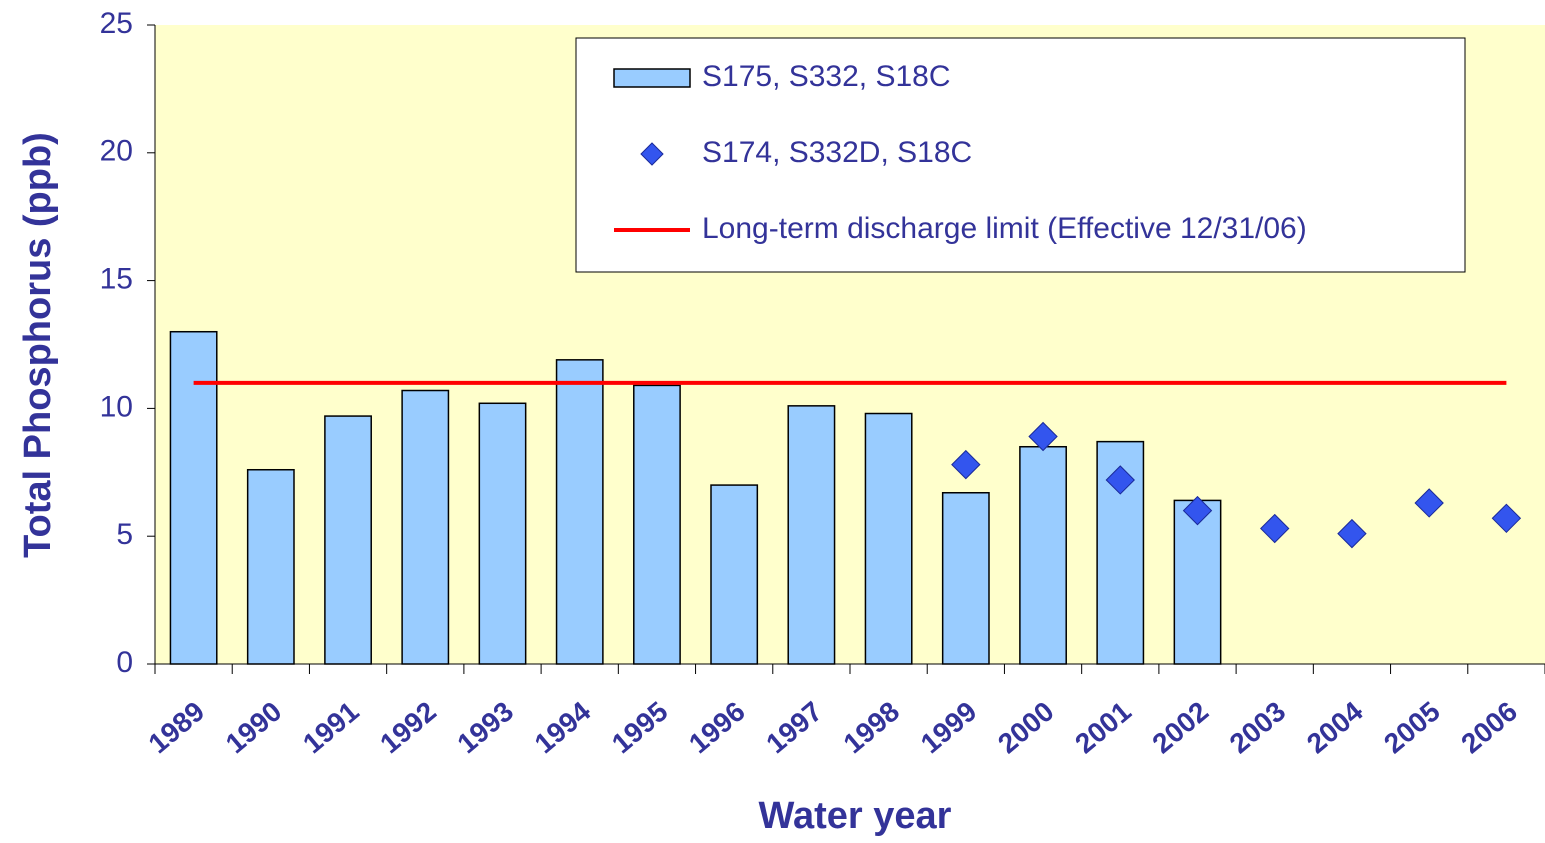 Image resolution: width=1545 pixels, height=843 pixels. Describe the element at coordinates (331, 728) in the screenshot. I see `x-tick-label: 1991` at that location.